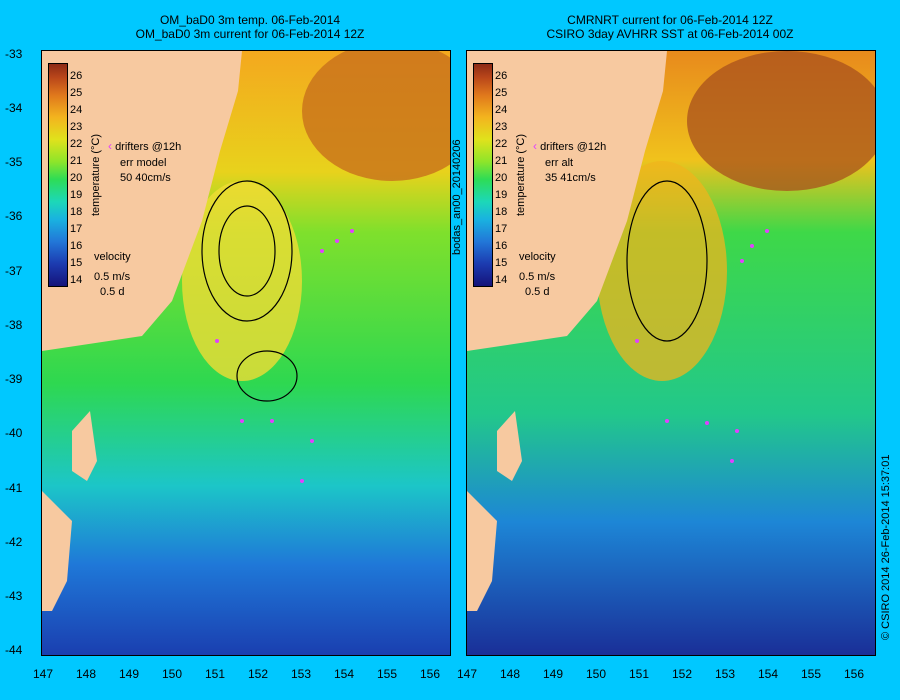 The width and height of the screenshot is (900, 700). I want to click on left-title-line2: OM_baD0 3m current for 06-Feb-2014 12Z, so click(250, 34).